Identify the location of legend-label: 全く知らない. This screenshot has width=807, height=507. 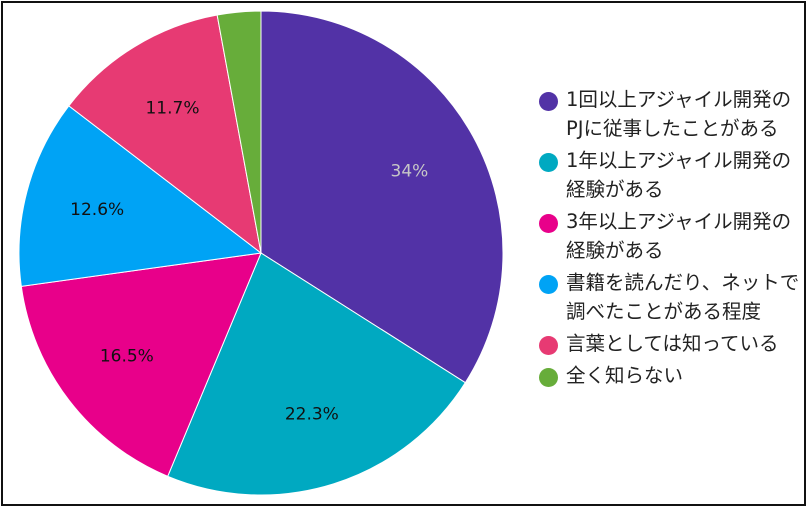
(625, 375).